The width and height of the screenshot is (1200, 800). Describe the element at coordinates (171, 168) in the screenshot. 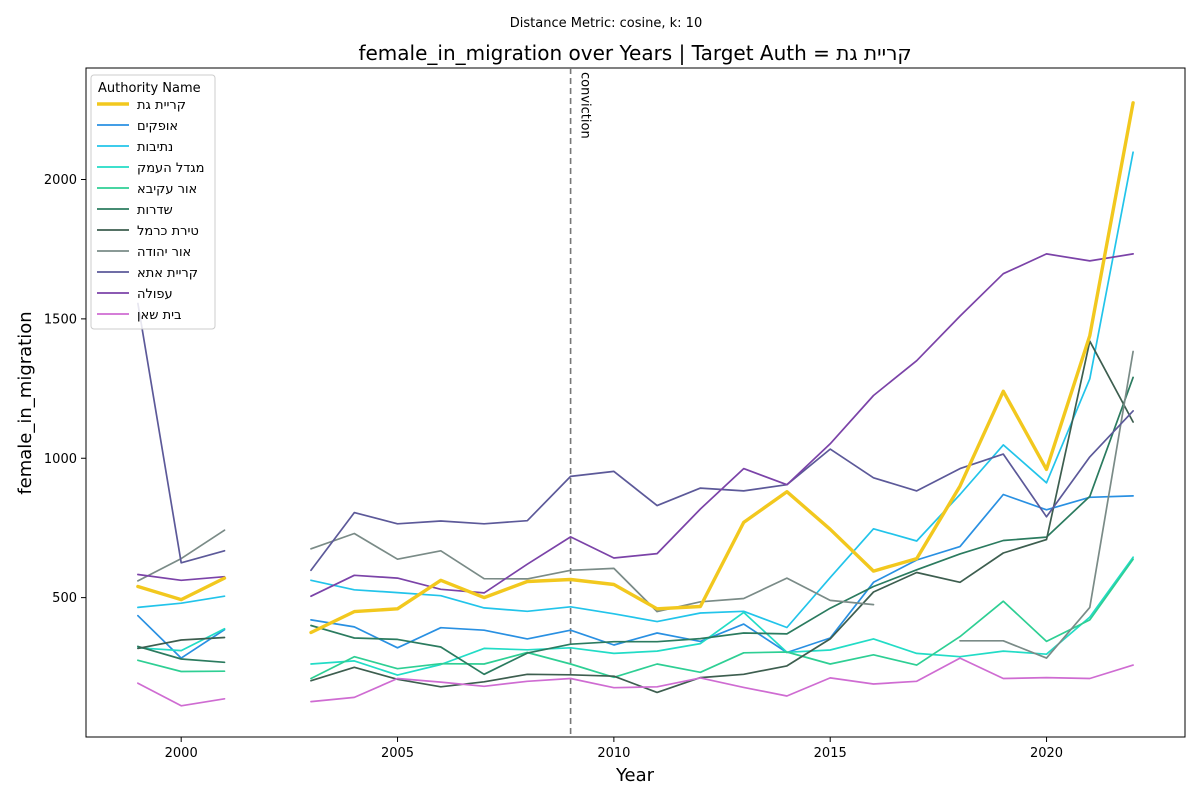

I see `legend-entry-label: מגדל העמק` at that location.